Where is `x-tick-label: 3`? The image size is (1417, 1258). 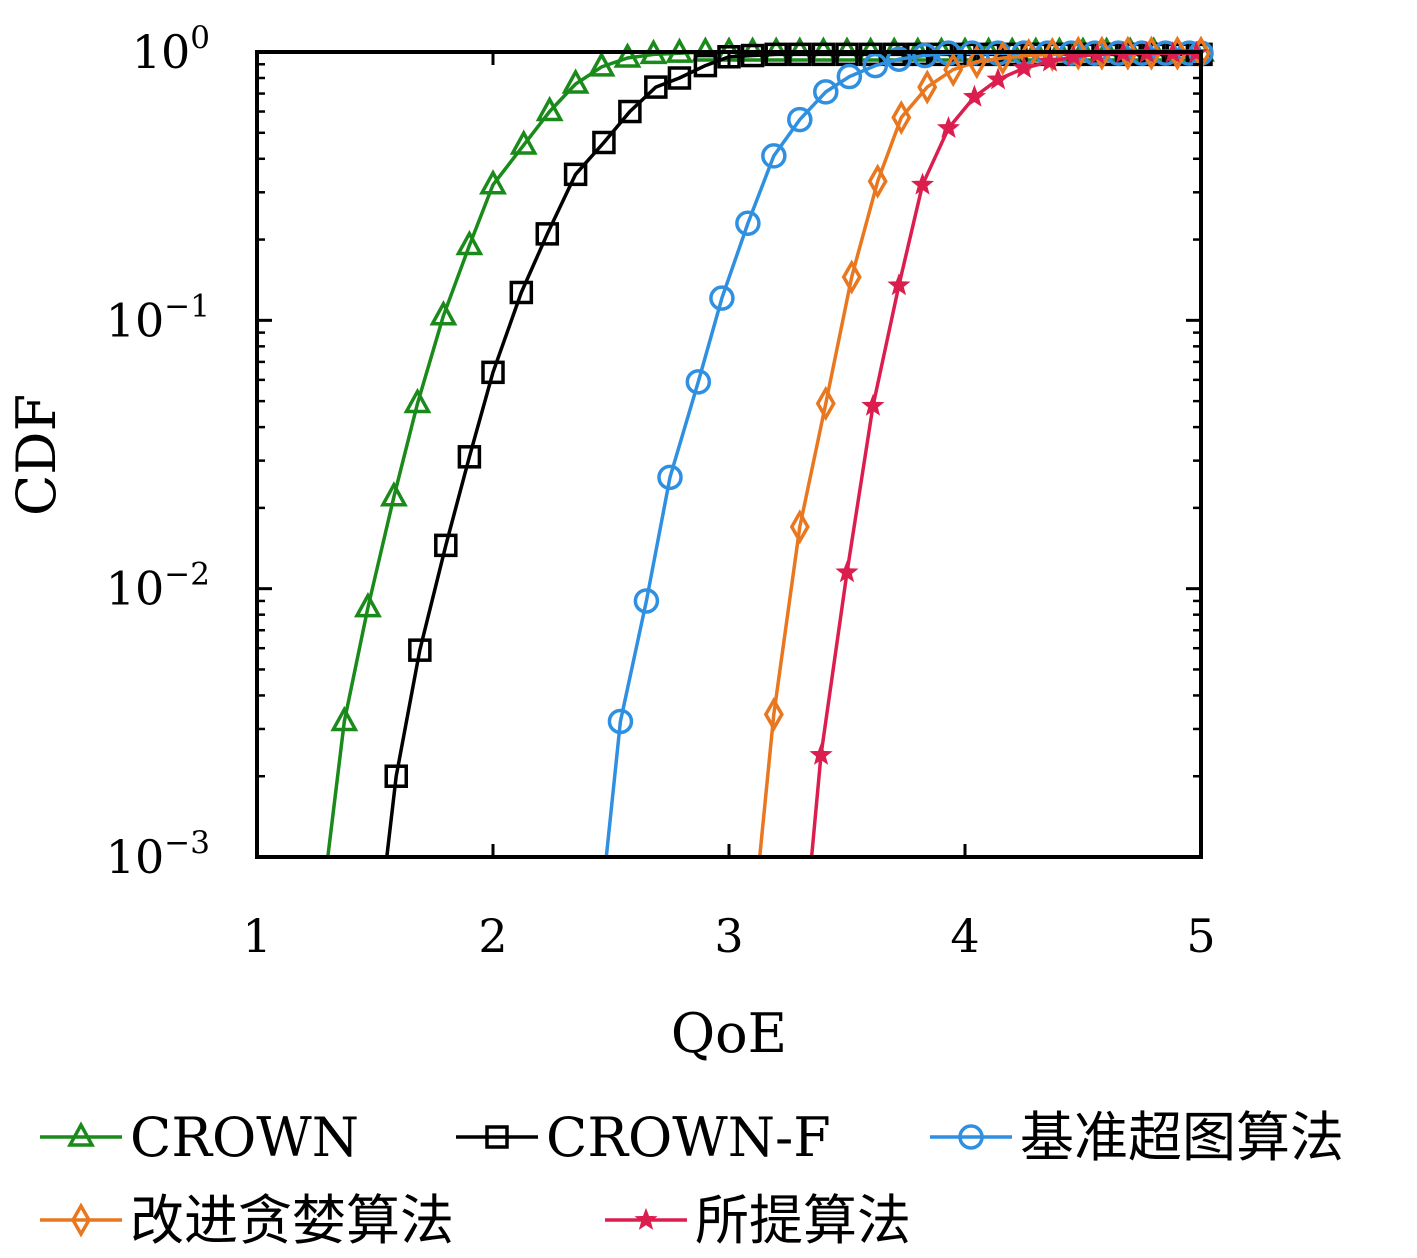
x-tick-label: 3 is located at coordinates (728, 936).